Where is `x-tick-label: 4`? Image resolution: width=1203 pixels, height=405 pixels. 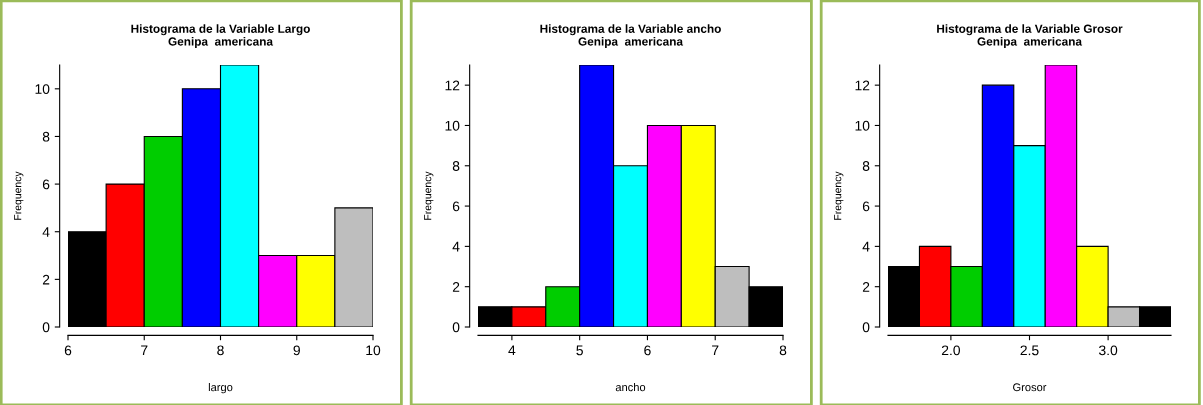 x-tick-label: 4 is located at coordinates (512, 350).